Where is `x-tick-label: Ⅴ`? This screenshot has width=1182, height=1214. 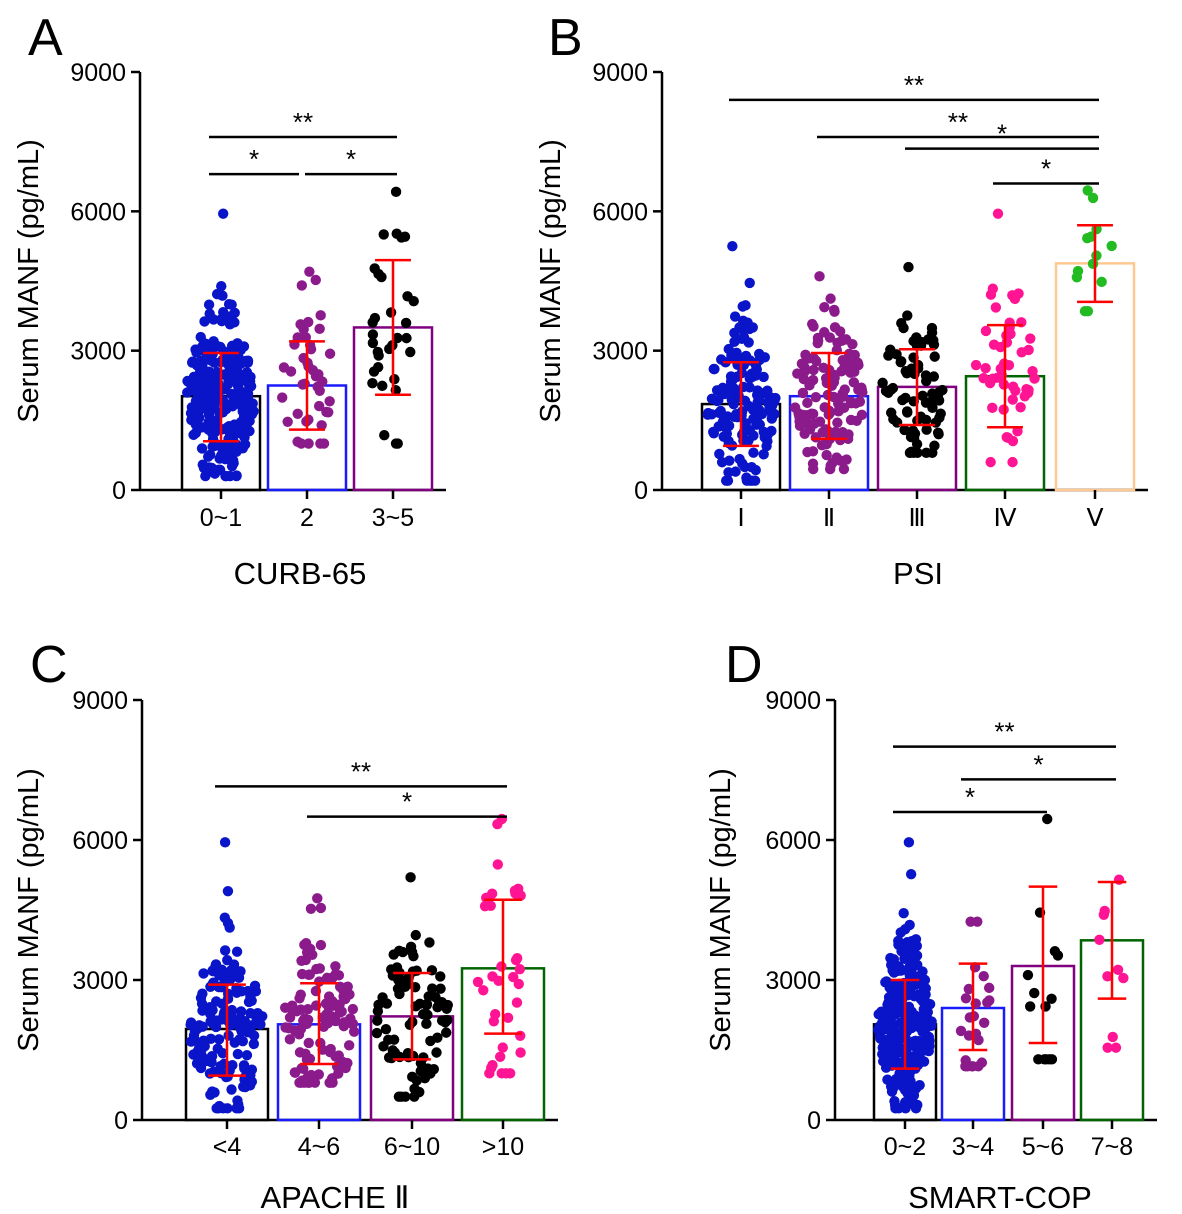
x-tick-label: Ⅴ is located at coordinates (1094, 518).